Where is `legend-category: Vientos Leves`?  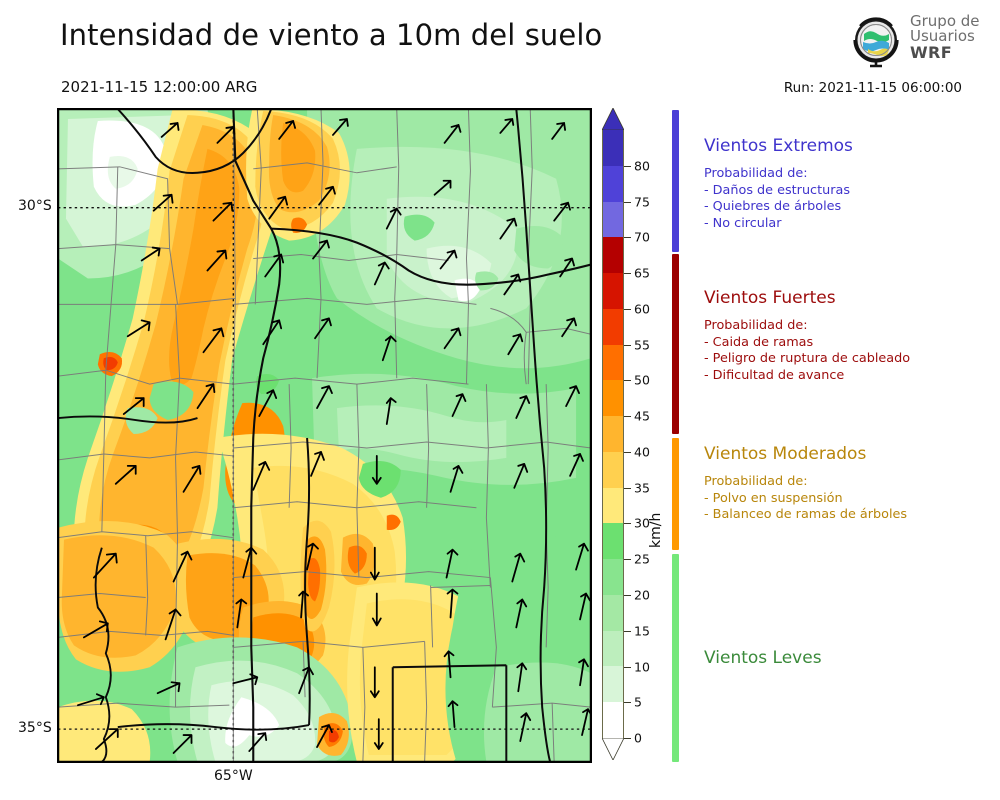
legend-category: Vientos Leves is located at coordinates (849, 663).